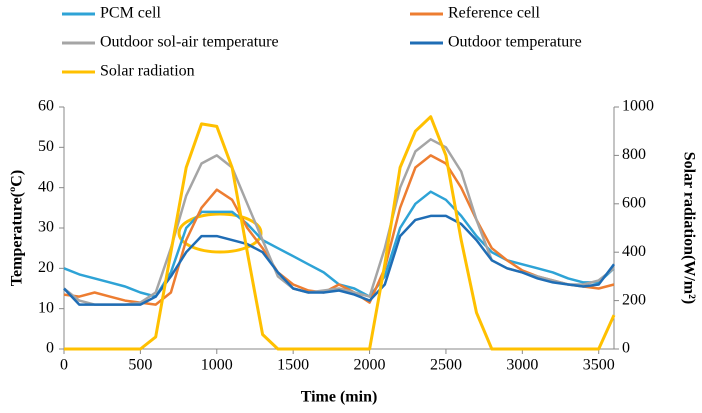 The width and height of the screenshot is (702, 413). Describe the element at coordinates (446, 365) in the screenshot. I see `x-tick-label: 2500` at that location.